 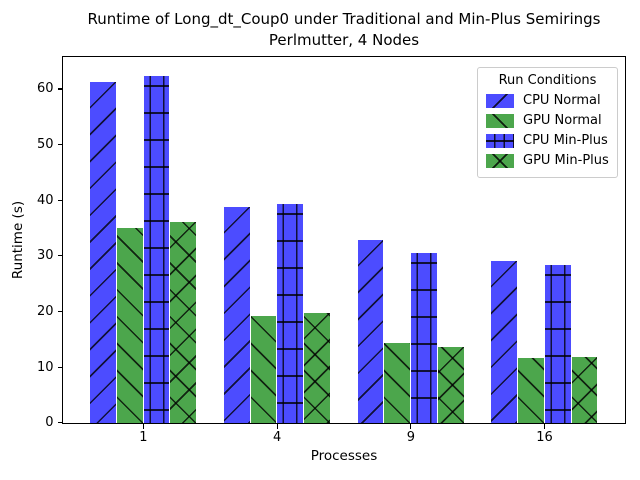 I want to click on legend-item: GPU Min-Plus, so click(x=547, y=161).